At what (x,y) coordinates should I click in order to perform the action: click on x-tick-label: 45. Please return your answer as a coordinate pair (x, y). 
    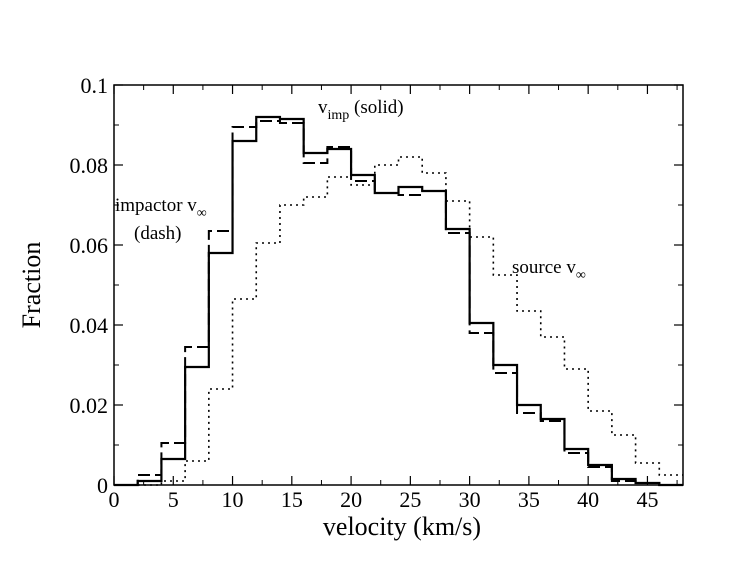
    Looking at the image, I should click on (647, 499).